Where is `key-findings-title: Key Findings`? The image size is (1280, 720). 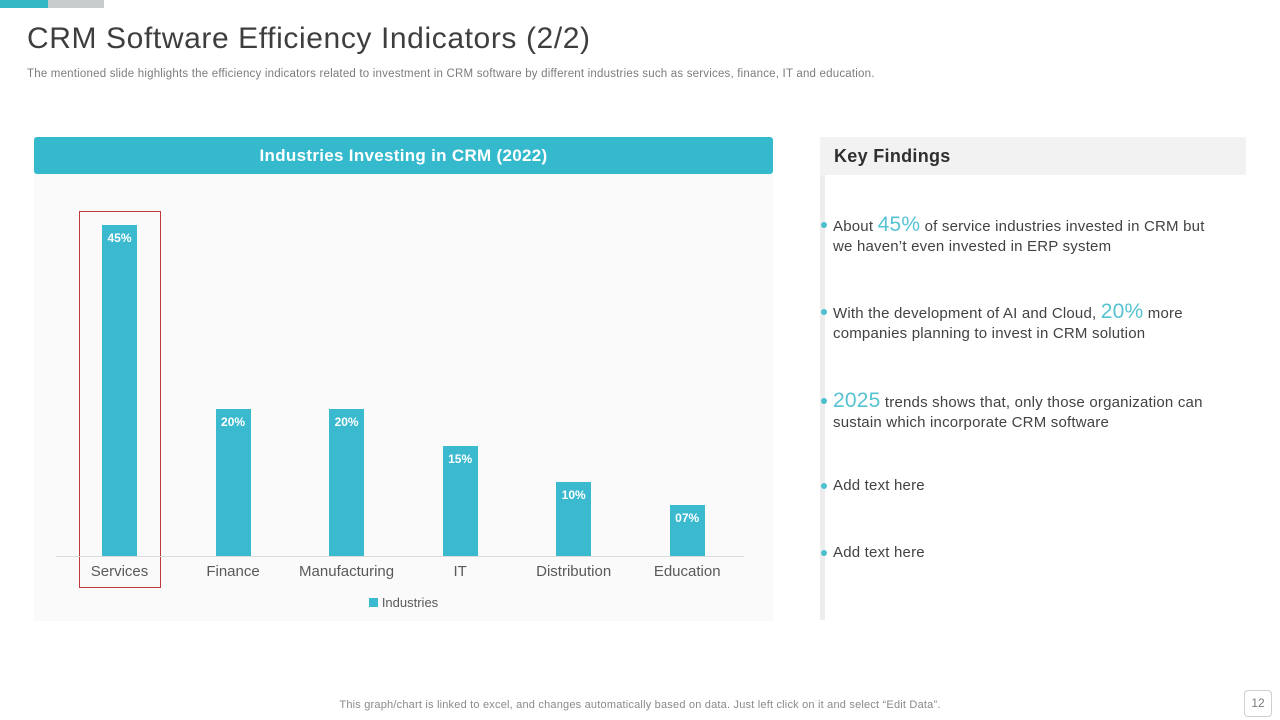
key-findings-title: Key Findings is located at coordinates (1033, 156).